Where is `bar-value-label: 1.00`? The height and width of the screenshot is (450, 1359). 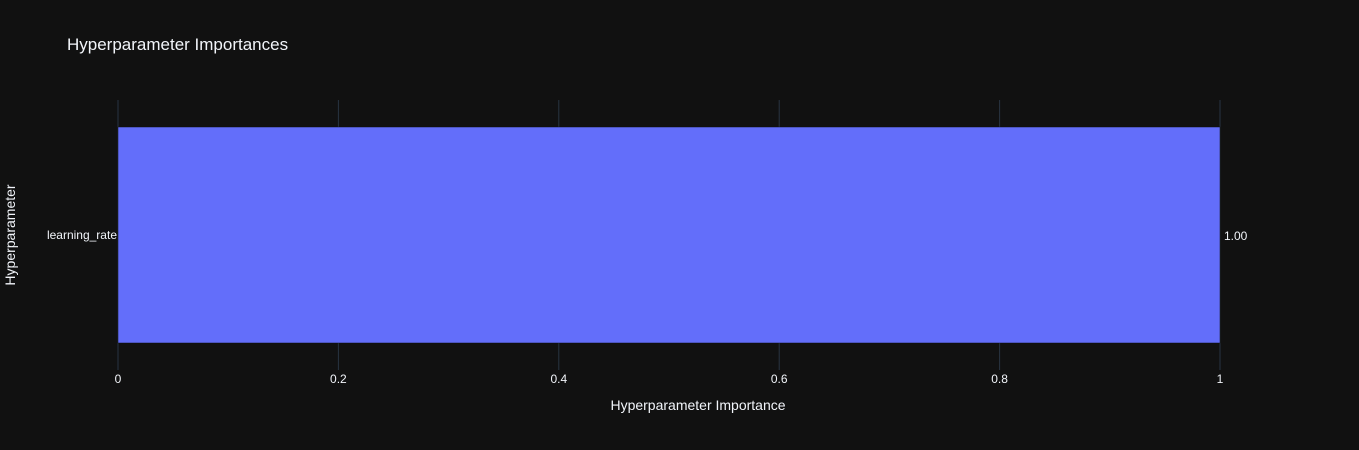 bar-value-label: 1.00 is located at coordinates (1236, 236).